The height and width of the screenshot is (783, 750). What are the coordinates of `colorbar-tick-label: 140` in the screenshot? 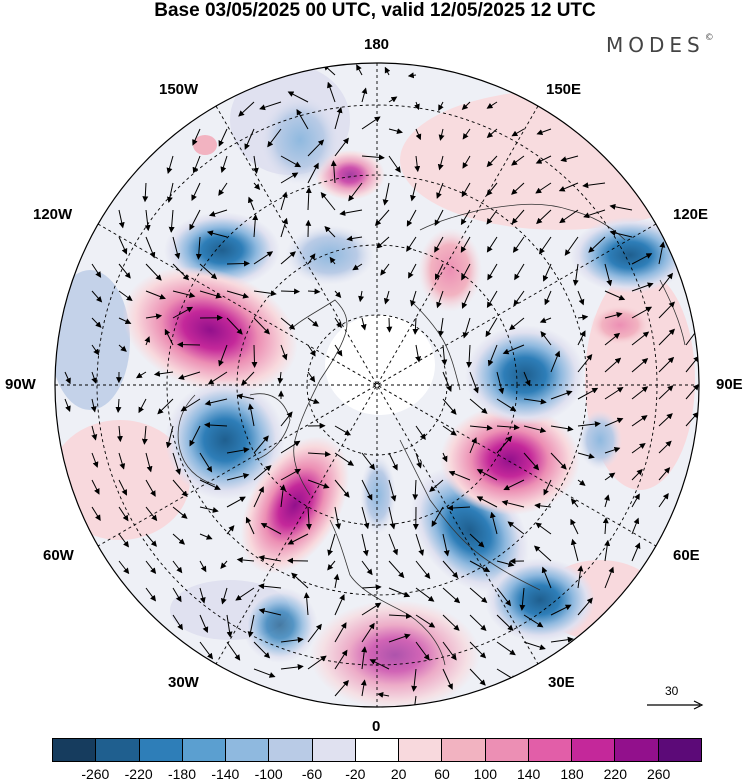 It's located at (528, 774).